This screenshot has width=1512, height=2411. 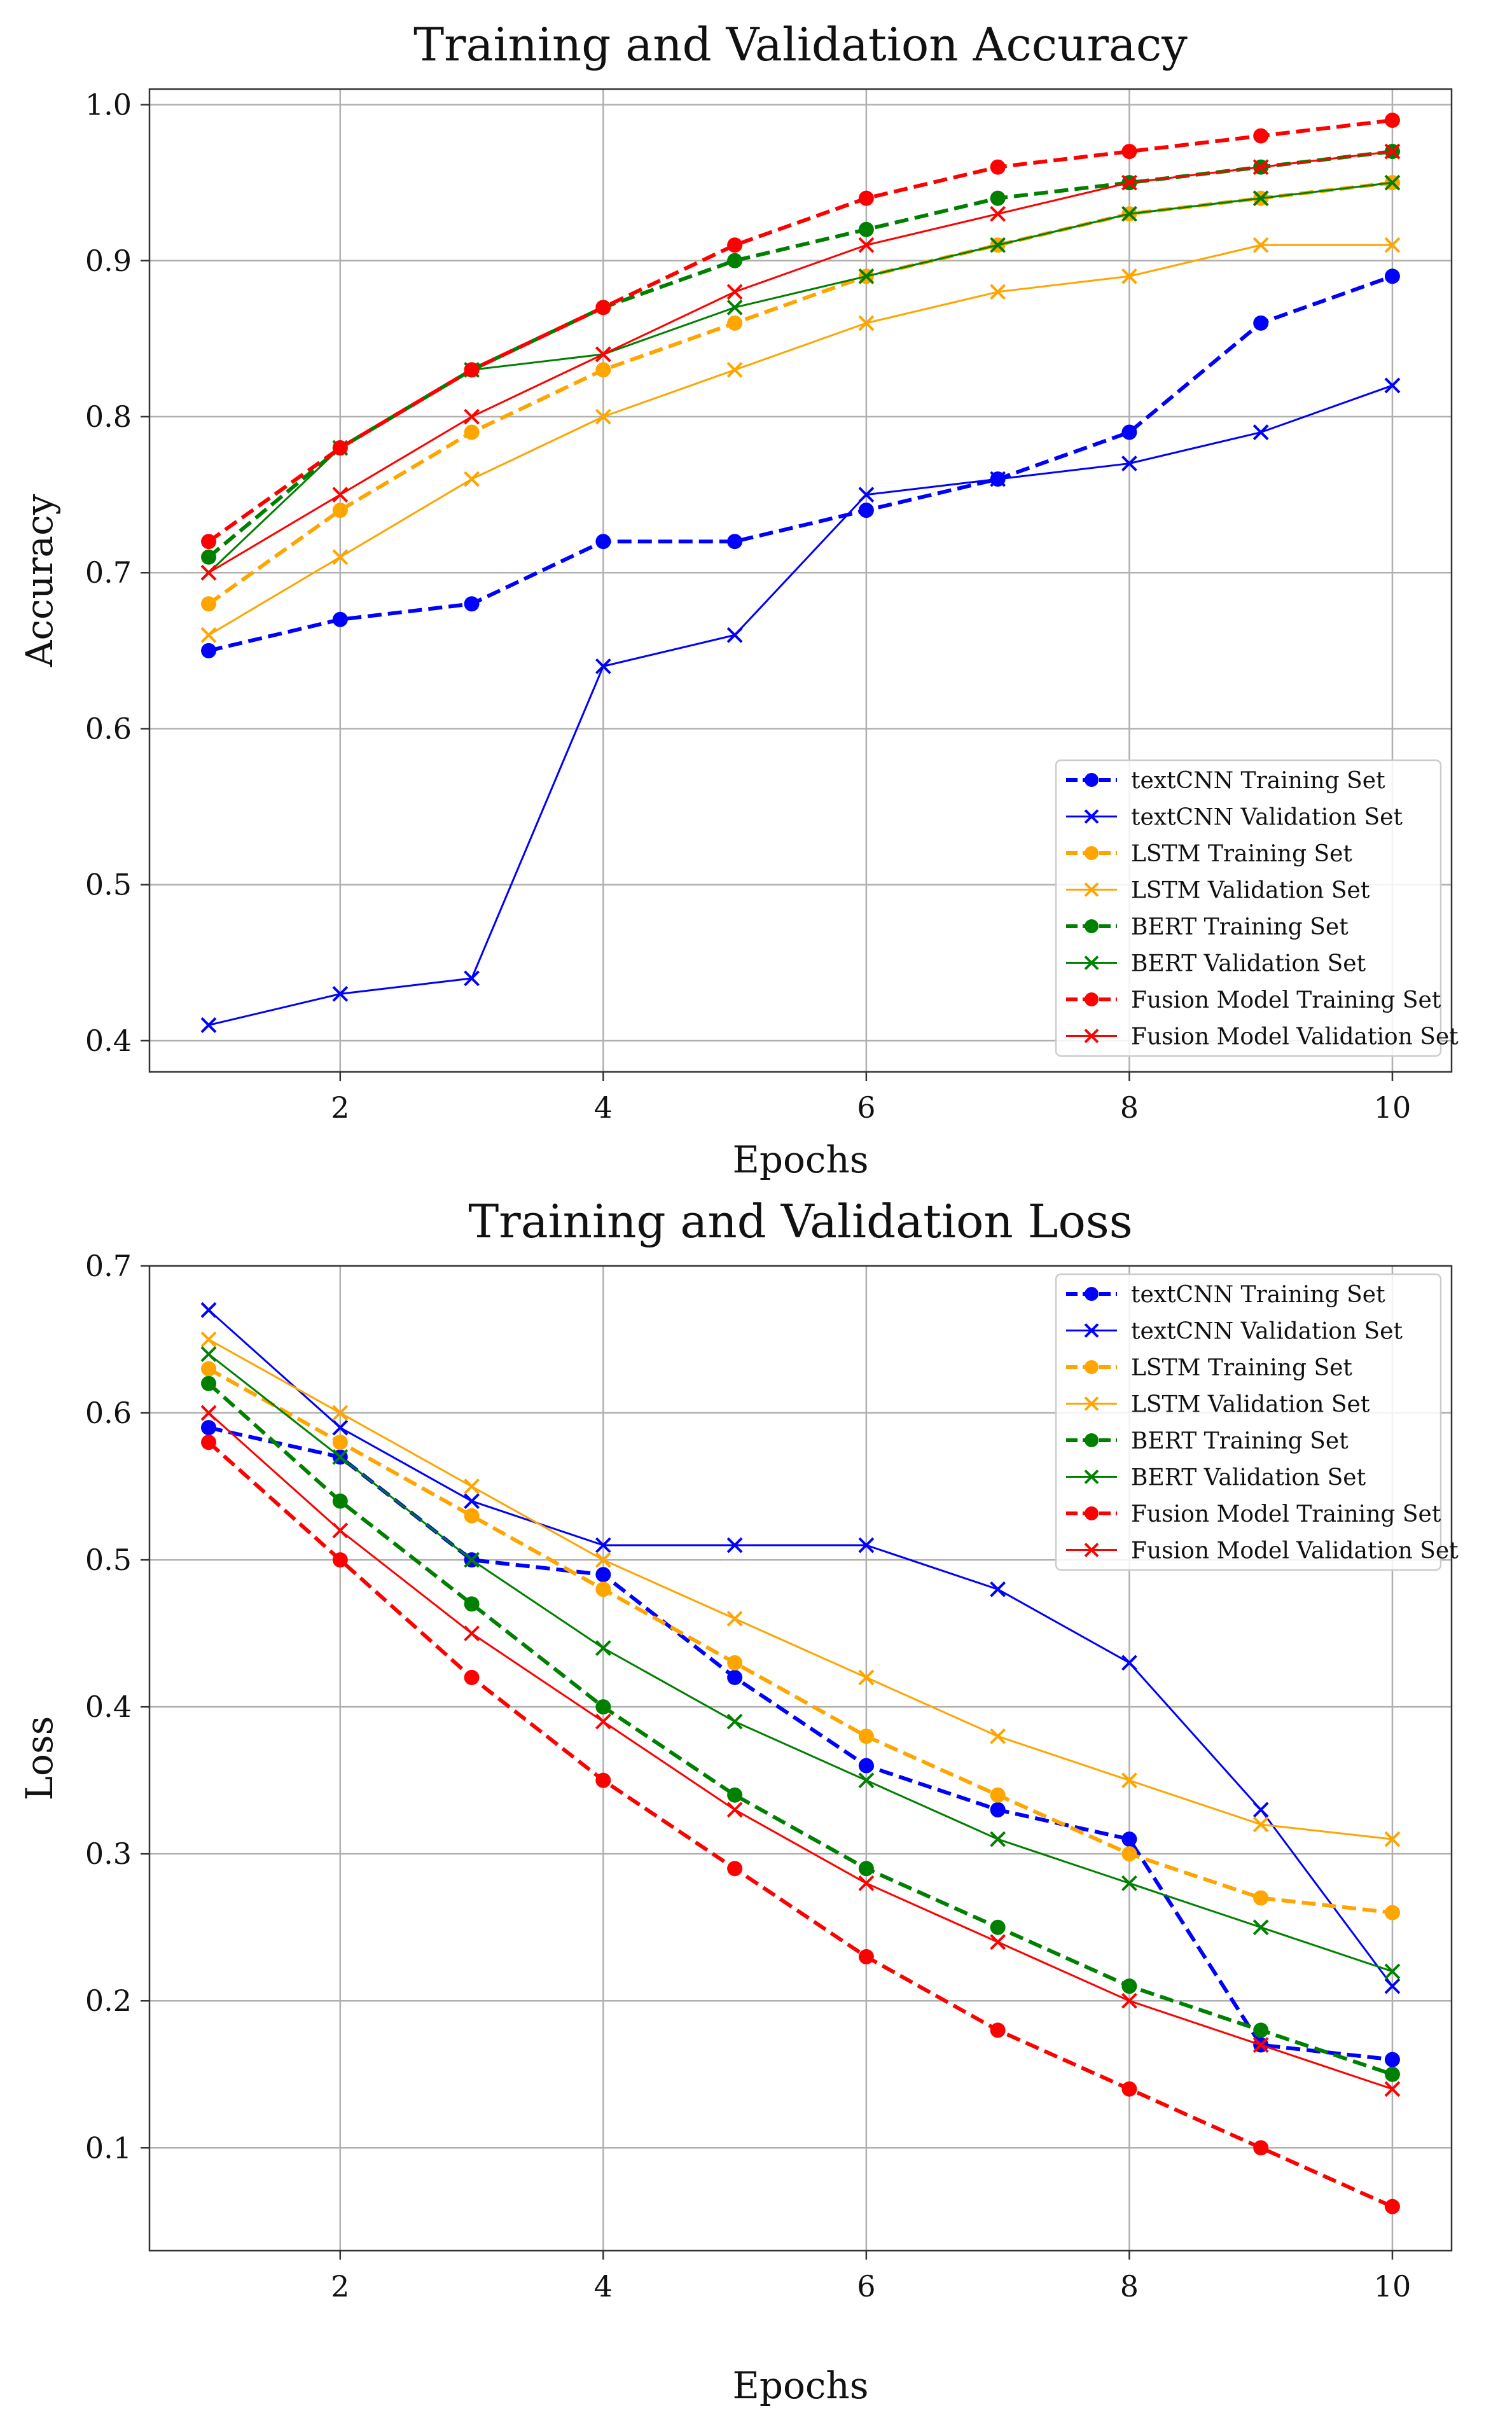 I want to click on legend-item: BERT Training Set, so click(x=1207, y=1441).